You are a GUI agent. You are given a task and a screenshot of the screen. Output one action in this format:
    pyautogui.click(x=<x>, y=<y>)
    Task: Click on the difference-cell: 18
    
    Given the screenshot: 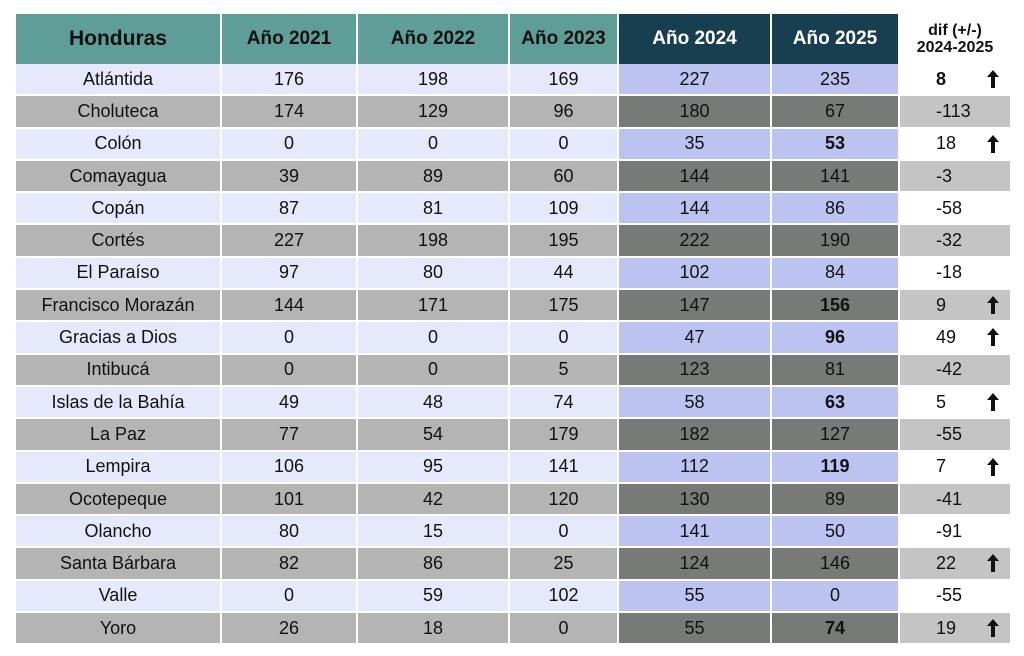 What is the action you would take?
    pyautogui.click(x=955, y=144)
    